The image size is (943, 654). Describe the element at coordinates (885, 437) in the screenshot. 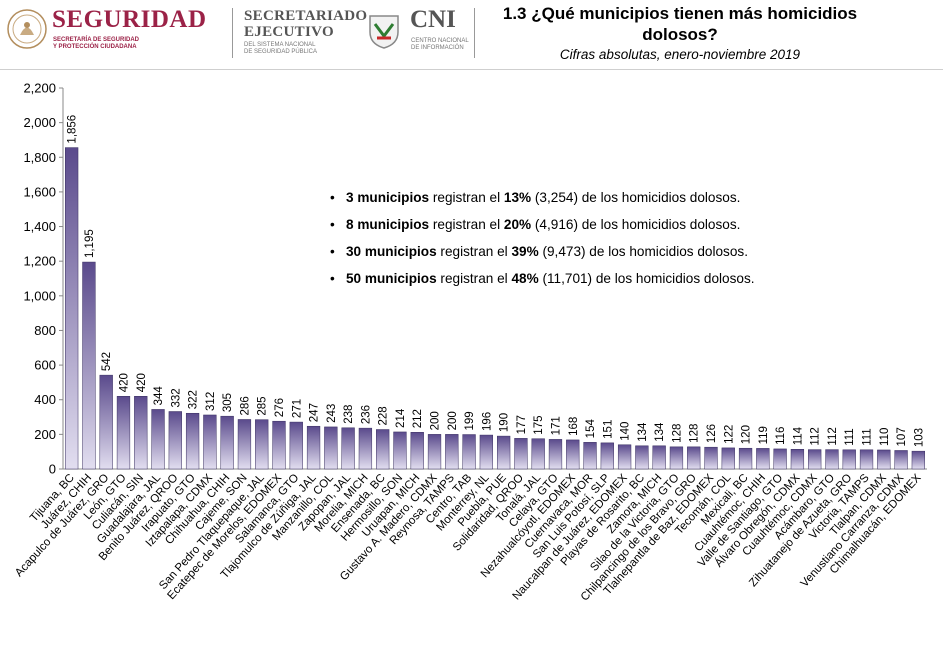

I see `value-label: 110` at that location.